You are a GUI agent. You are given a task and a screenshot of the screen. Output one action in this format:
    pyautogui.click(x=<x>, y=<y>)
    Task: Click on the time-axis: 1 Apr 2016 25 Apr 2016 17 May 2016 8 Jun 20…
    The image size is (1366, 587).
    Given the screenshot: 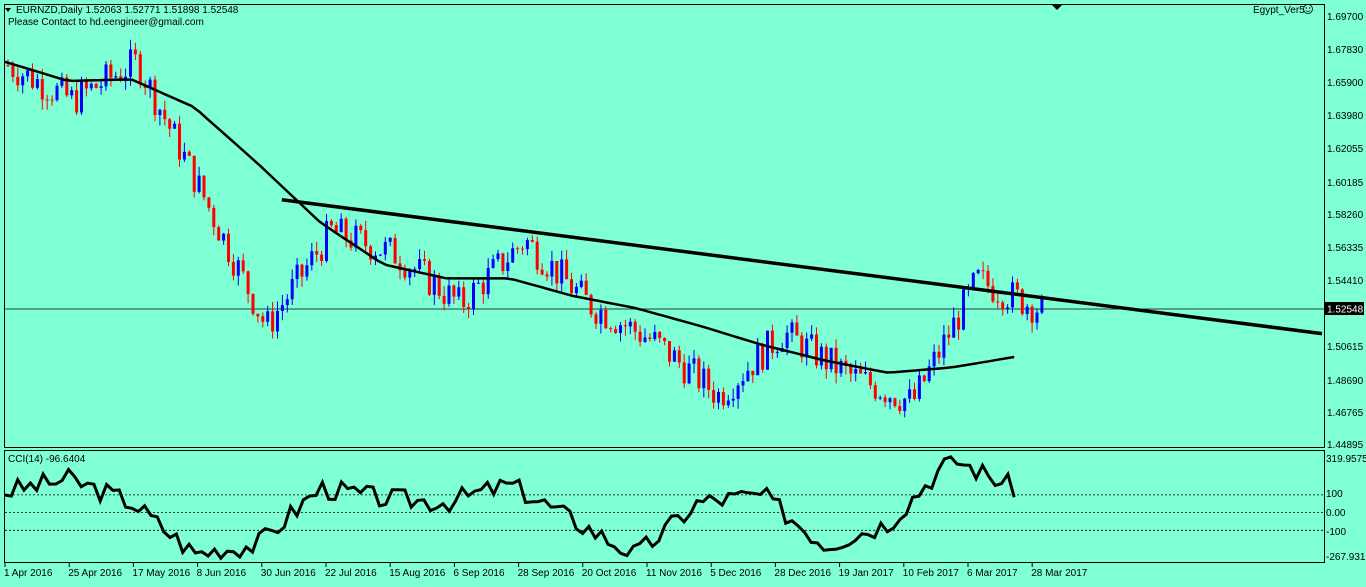 What is the action you would take?
    pyautogui.click(x=546, y=571)
    